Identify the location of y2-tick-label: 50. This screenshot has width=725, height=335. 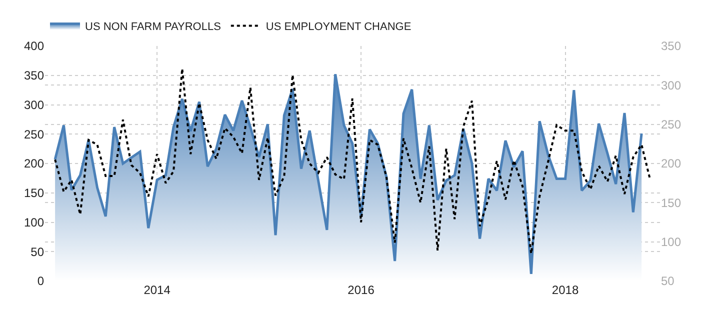
(668, 281).